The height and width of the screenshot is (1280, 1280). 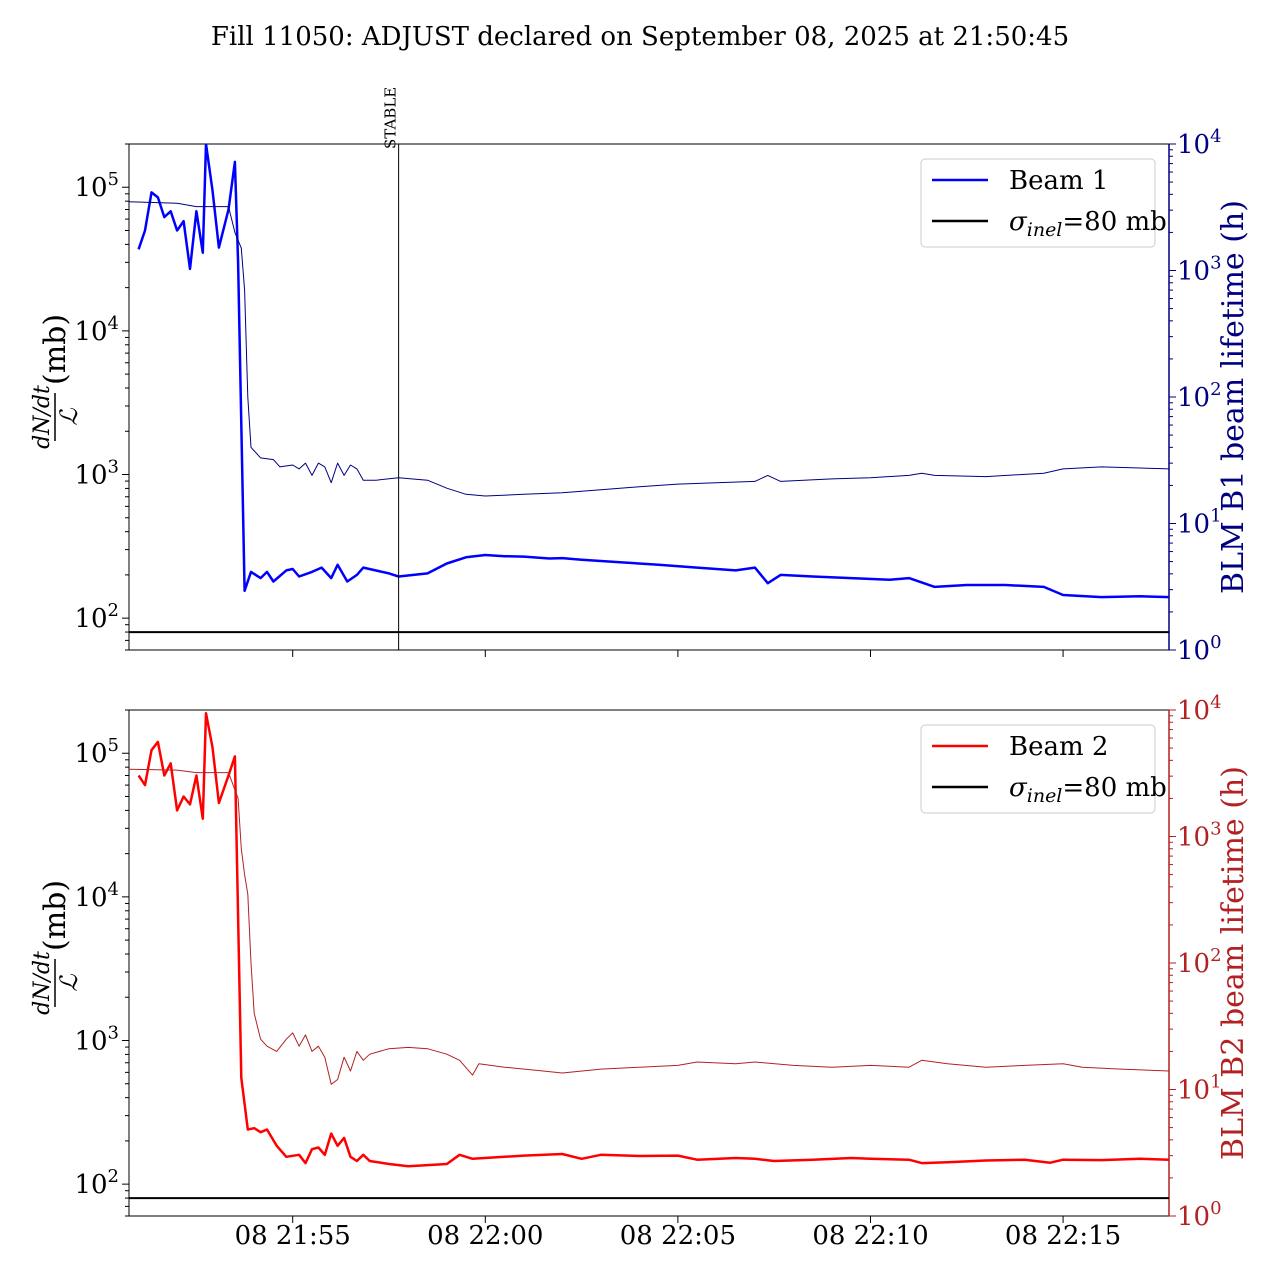 What do you see at coordinates (1058, 747) in the screenshot?
I see `legend-label: Beam 2` at bounding box center [1058, 747].